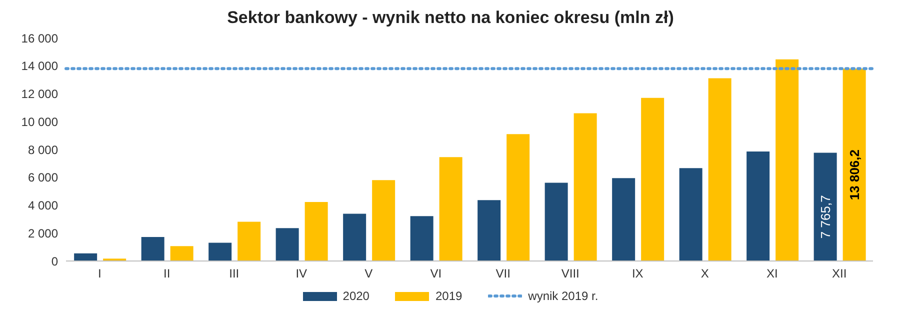 This screenshot has height=328, width=903. I want to click on chart-title: Sektor bankowy - wynik netto na koniec okresu (mln zł), so click(450, 18).